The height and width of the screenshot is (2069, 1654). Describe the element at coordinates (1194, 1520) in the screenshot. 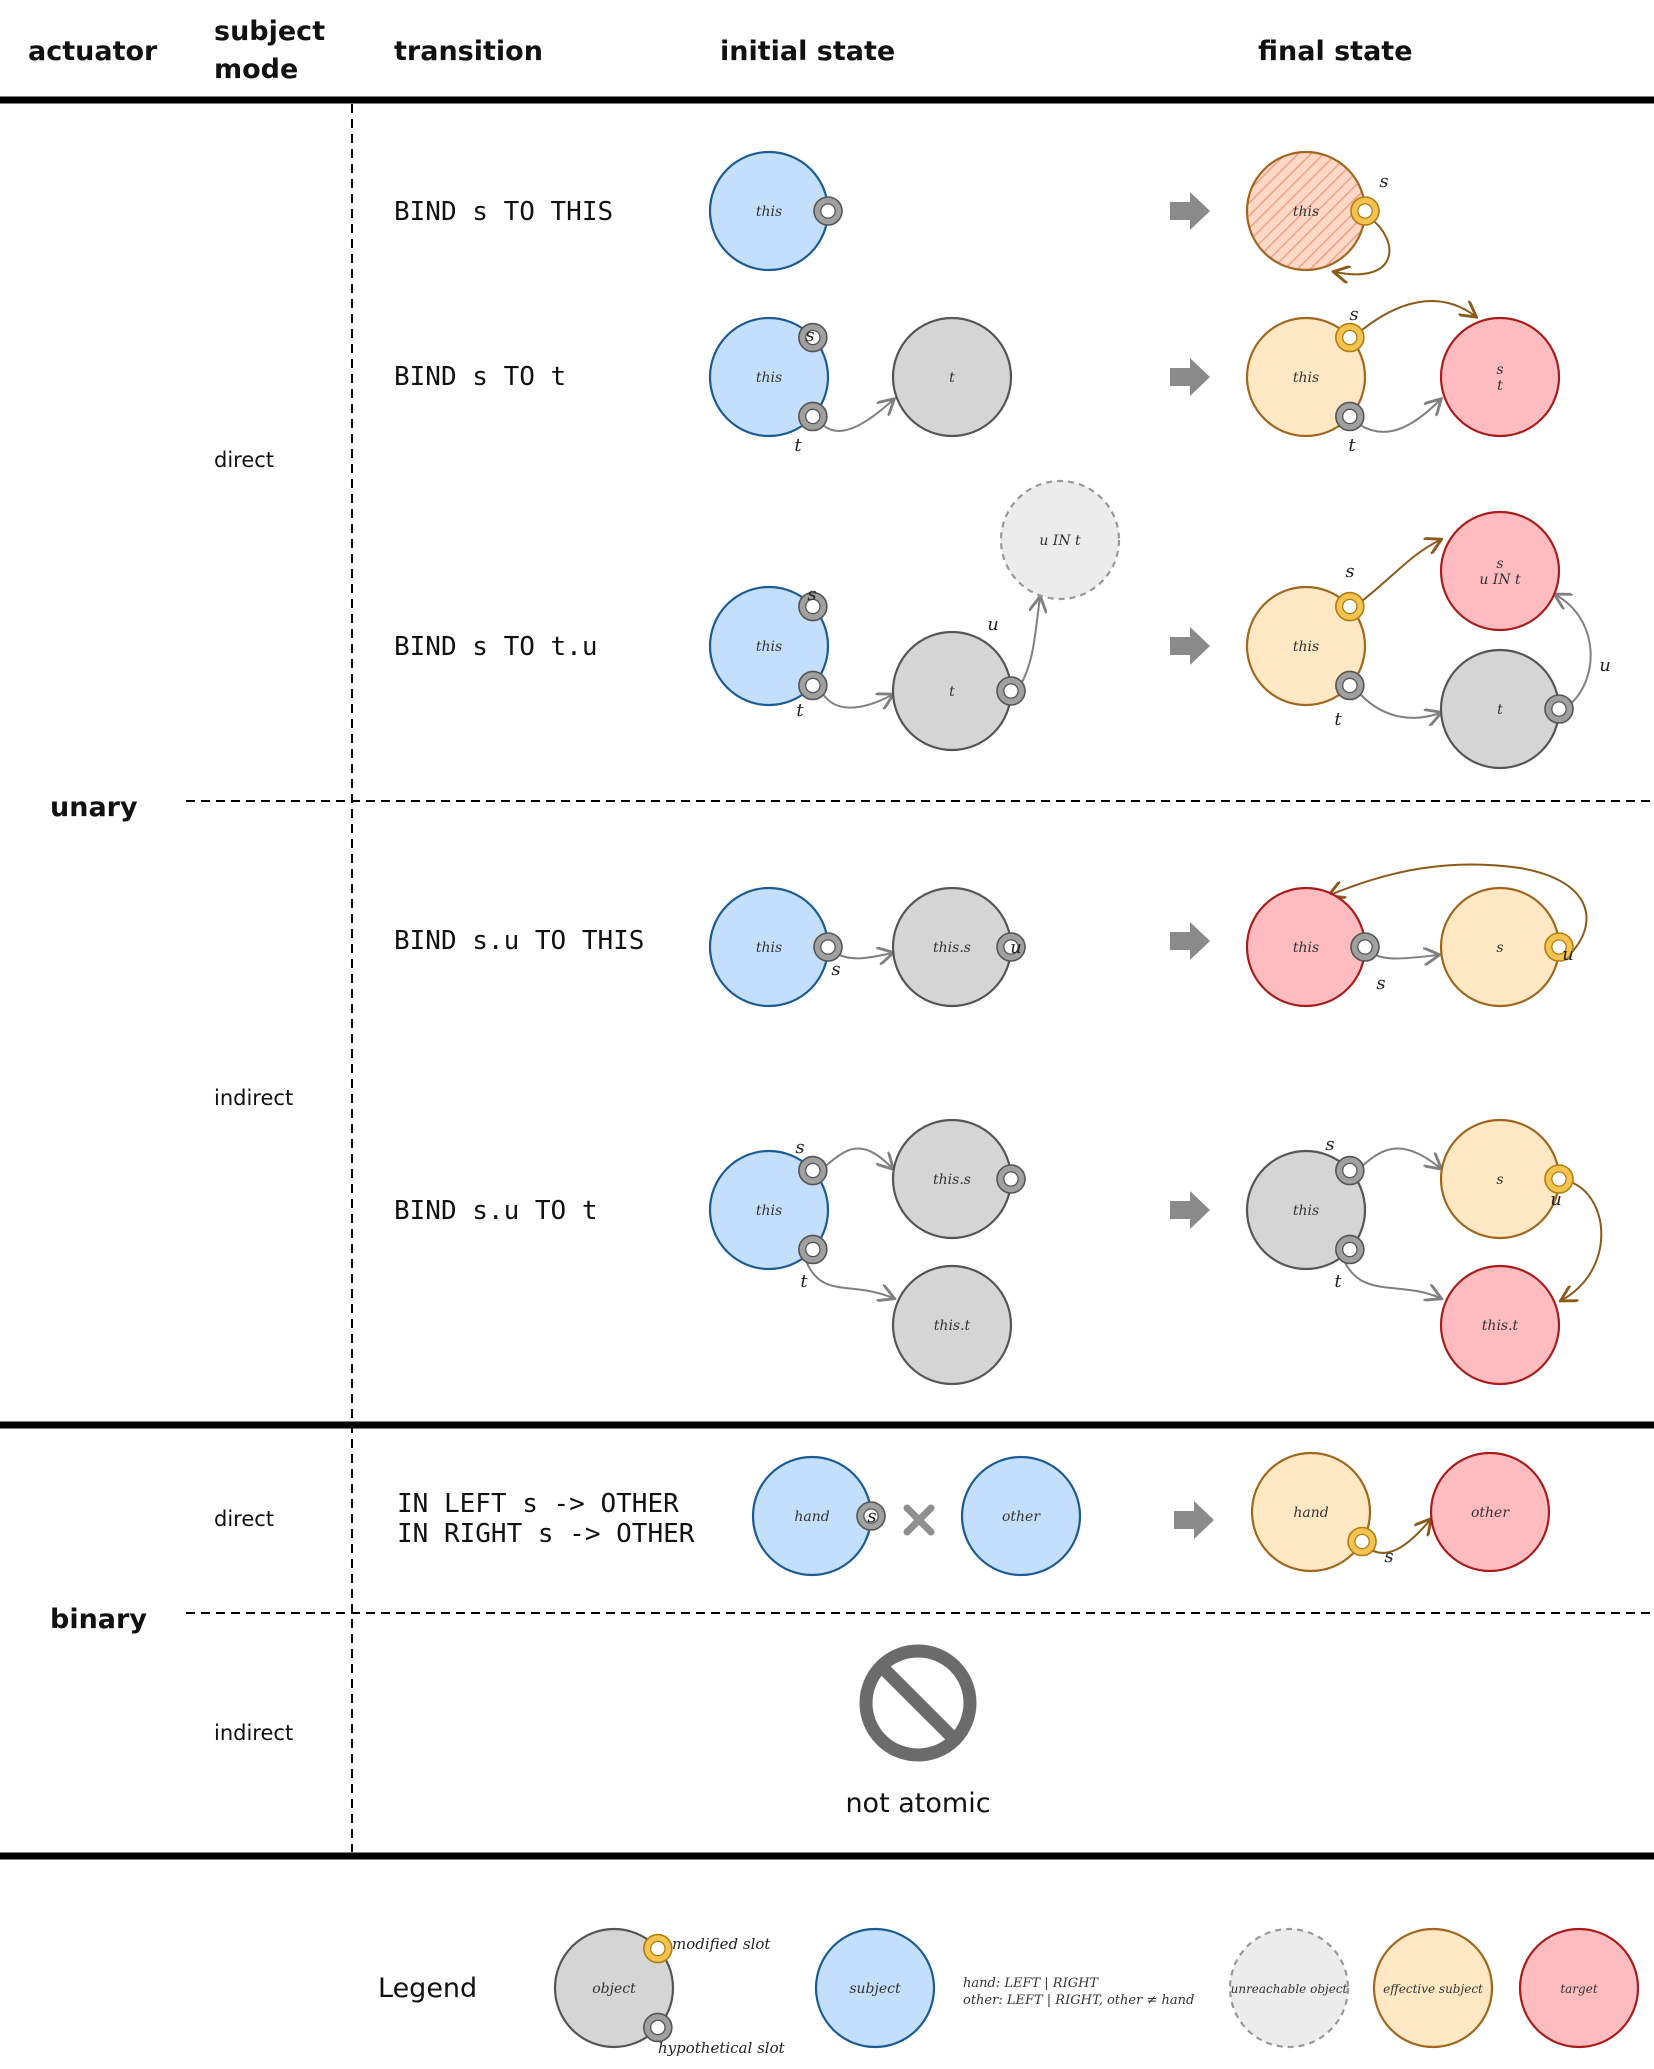

I see `b1-transition-arrow` at that location.